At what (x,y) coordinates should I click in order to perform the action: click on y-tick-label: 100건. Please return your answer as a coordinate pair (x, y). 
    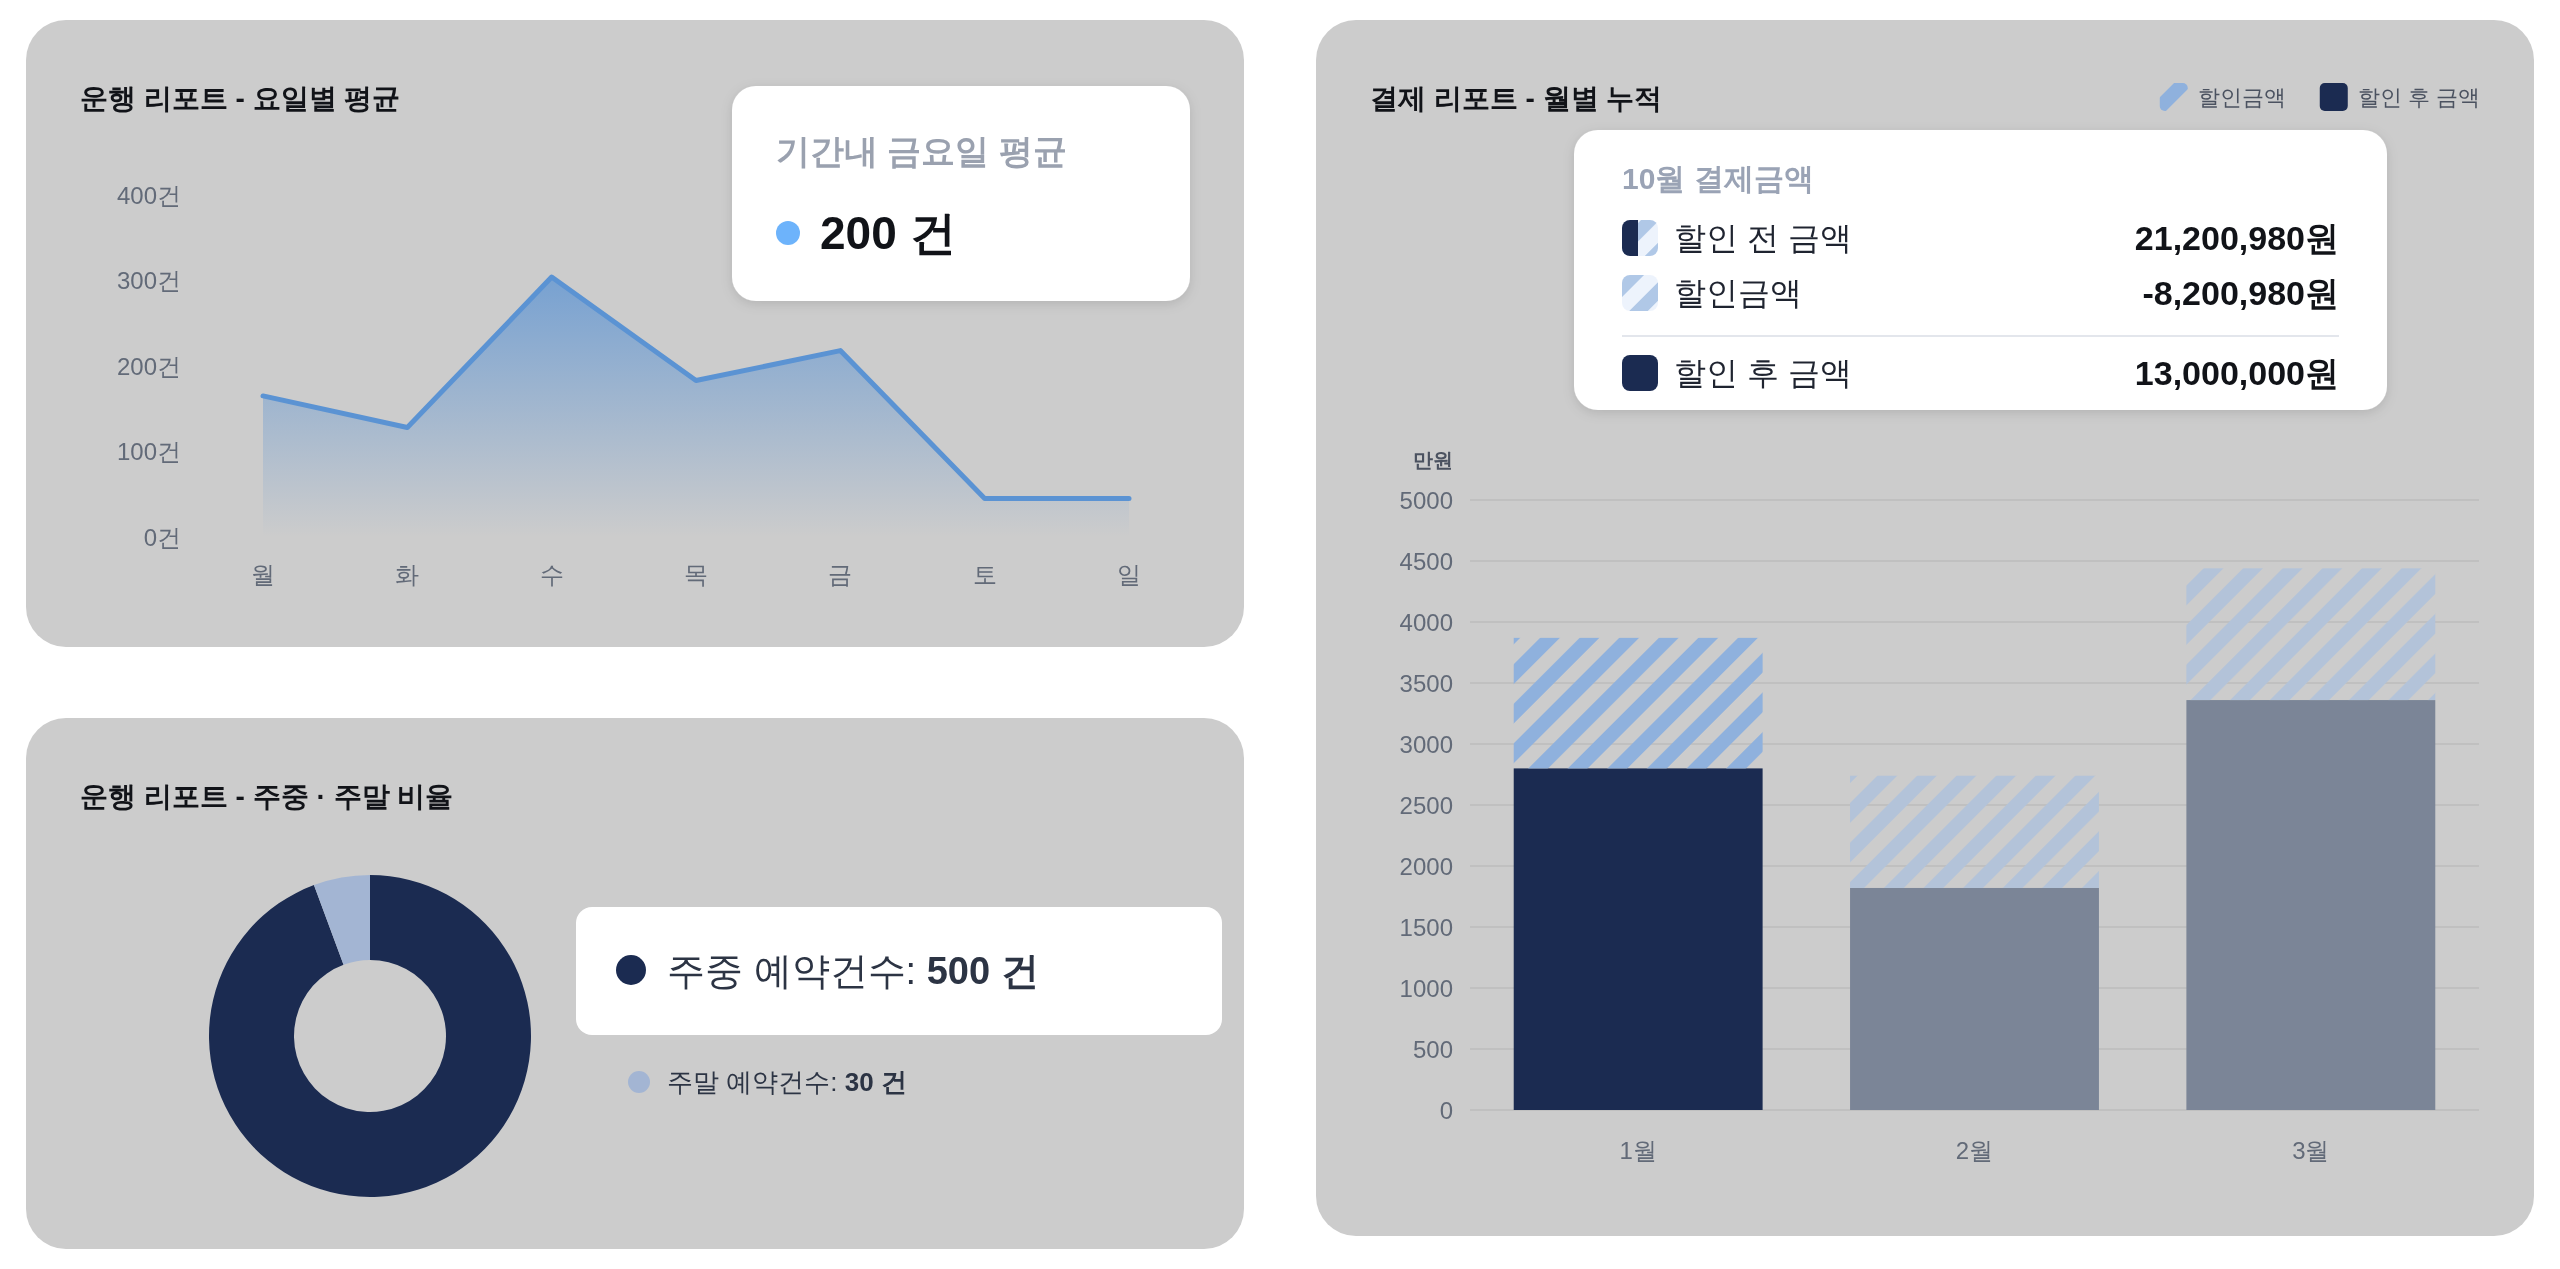
    Looking at the image, I should click on (148, 451).